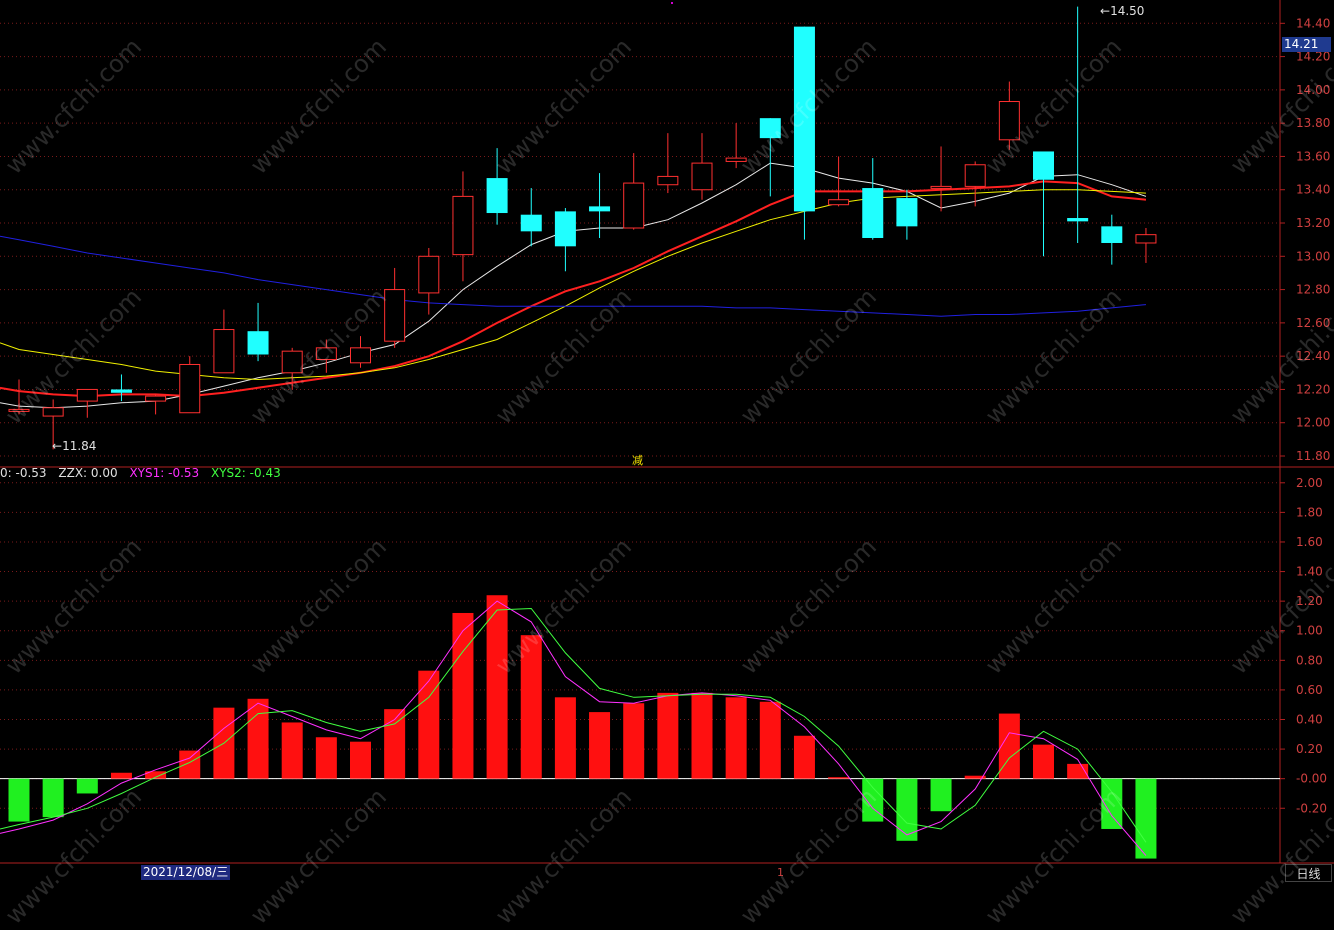 This screenshot has width=1334, height=930. I want to click on legend-zzx: ZZX: 0.00, so click(88, 473).